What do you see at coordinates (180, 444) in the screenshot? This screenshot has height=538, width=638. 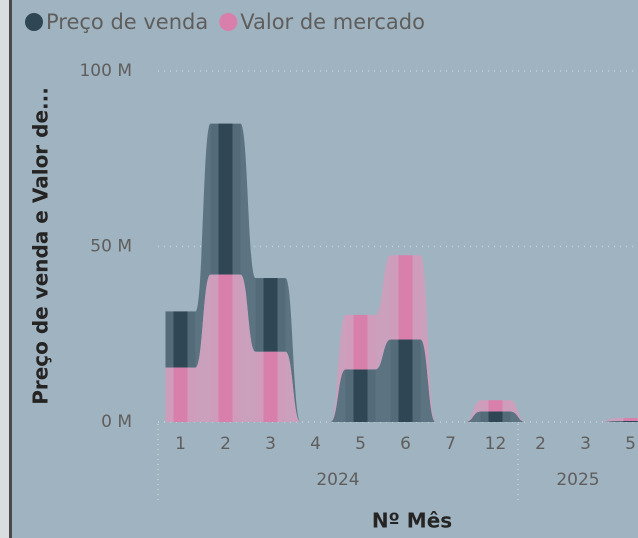 I see `x-tick-label: 1` at bounding box center [180, 444].